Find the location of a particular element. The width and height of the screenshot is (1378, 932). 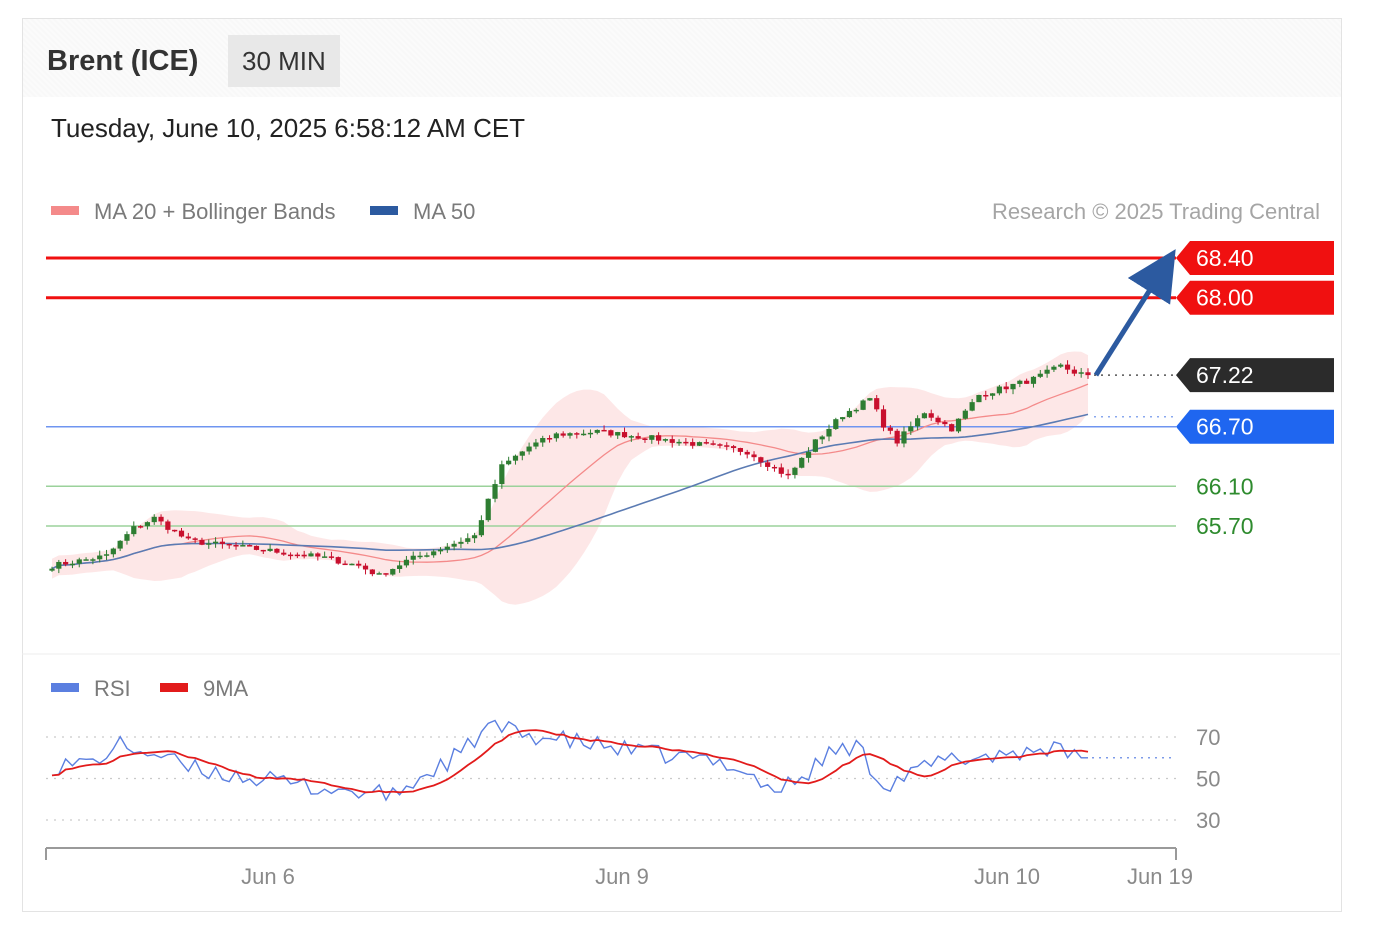

legend-label-9ma: 9MA is located at coordinates (226, 688).